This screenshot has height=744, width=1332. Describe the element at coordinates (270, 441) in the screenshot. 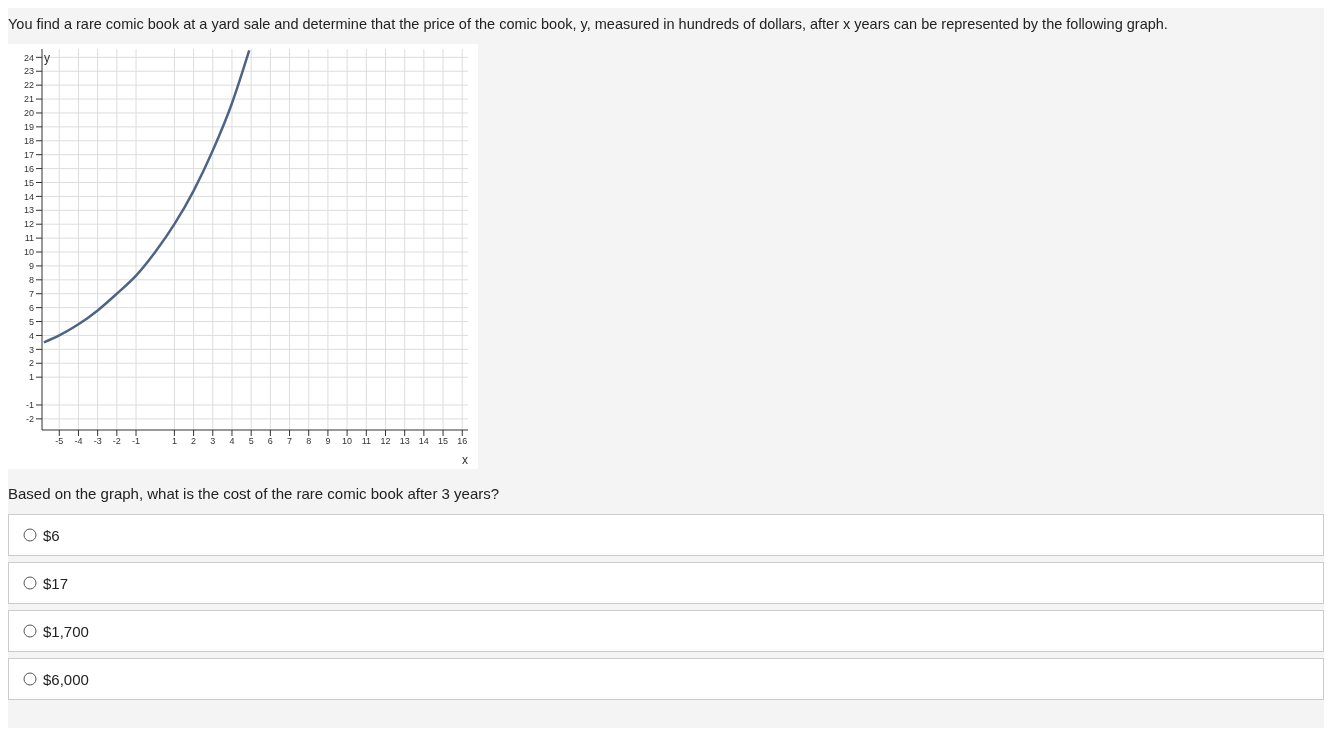

I see `x-tick-label: 6` at that location.